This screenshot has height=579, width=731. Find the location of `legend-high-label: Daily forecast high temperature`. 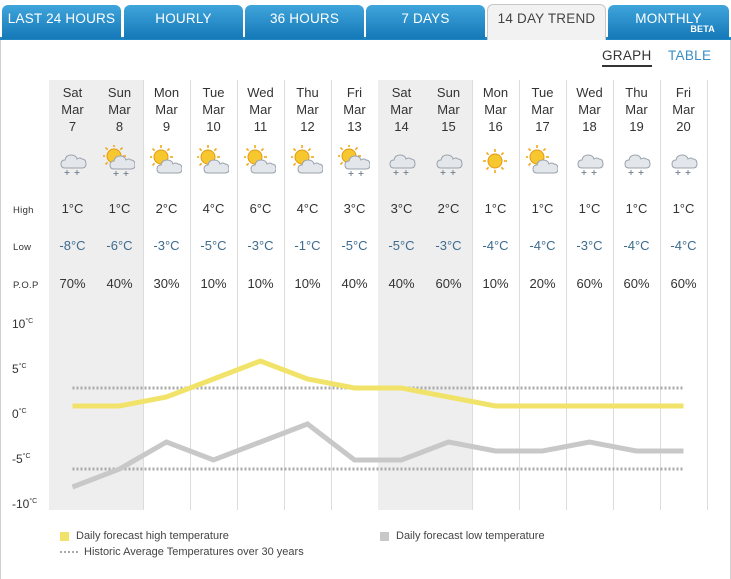

legend-high-label: Daily forecast high temperature is located at coordinates (152, 536).